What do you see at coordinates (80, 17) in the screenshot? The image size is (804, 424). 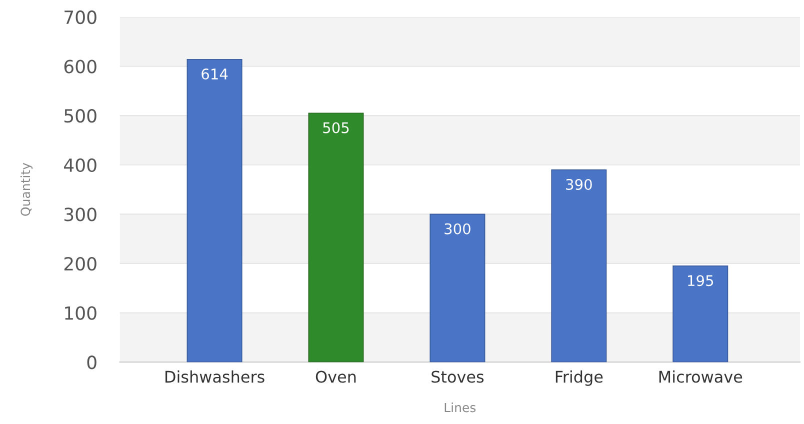 I see `y-tick-label: 700` at bounding box center [80, 17].